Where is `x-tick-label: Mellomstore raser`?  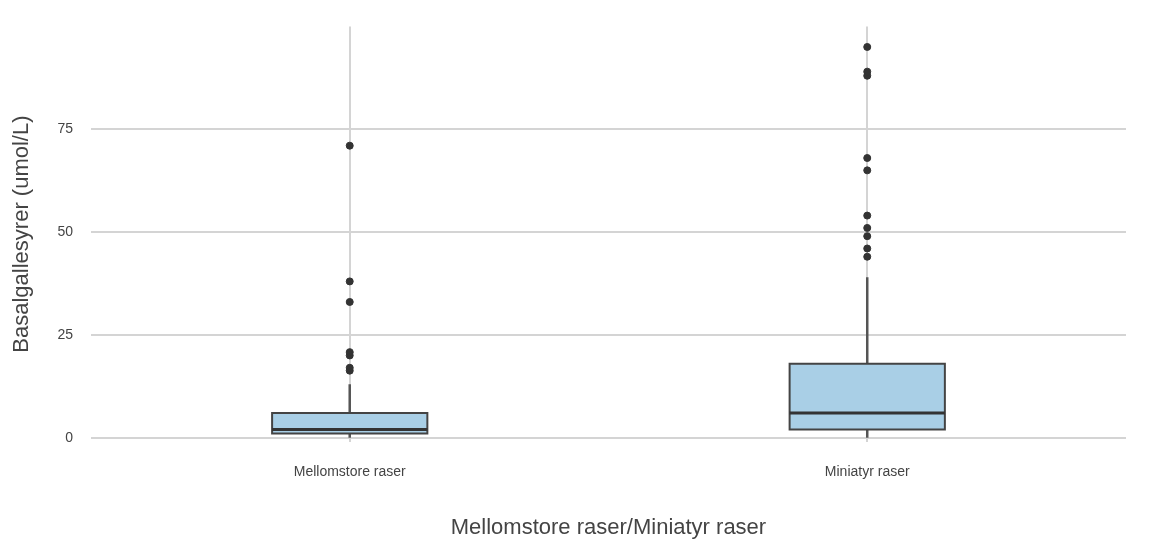
x-tick-label: Mellomstore raser is located at coordinates (350, 471).